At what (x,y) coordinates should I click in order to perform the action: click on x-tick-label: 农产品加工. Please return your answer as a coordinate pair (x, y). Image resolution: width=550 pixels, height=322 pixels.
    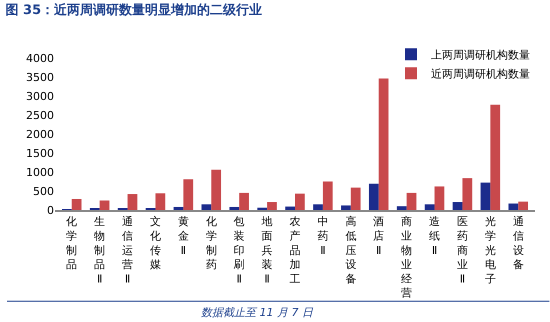
    Looking at the image, I should click on (295, 250).